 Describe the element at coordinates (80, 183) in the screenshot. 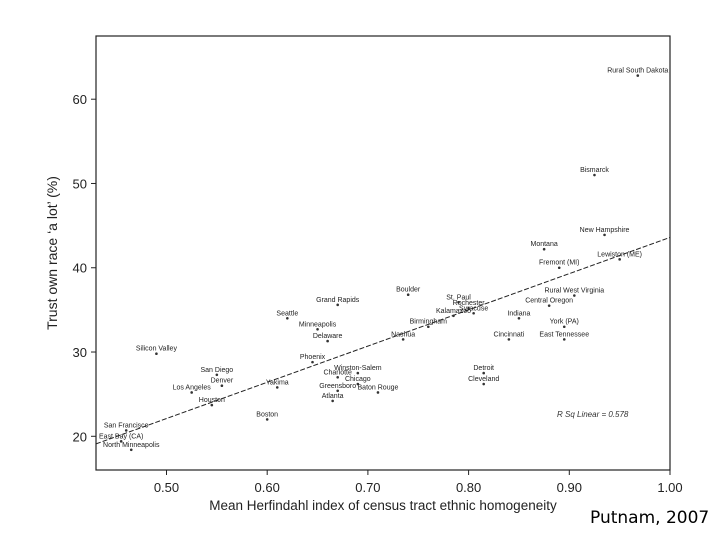

I see `y-tick-label: 50` at that location.